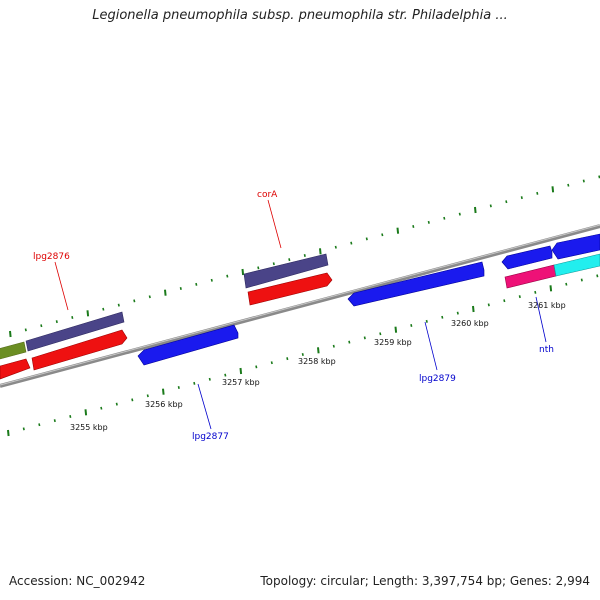  Describe the element at coordinates (416, 284) in the screenshot. I see `gene-lpg2879` at that location.